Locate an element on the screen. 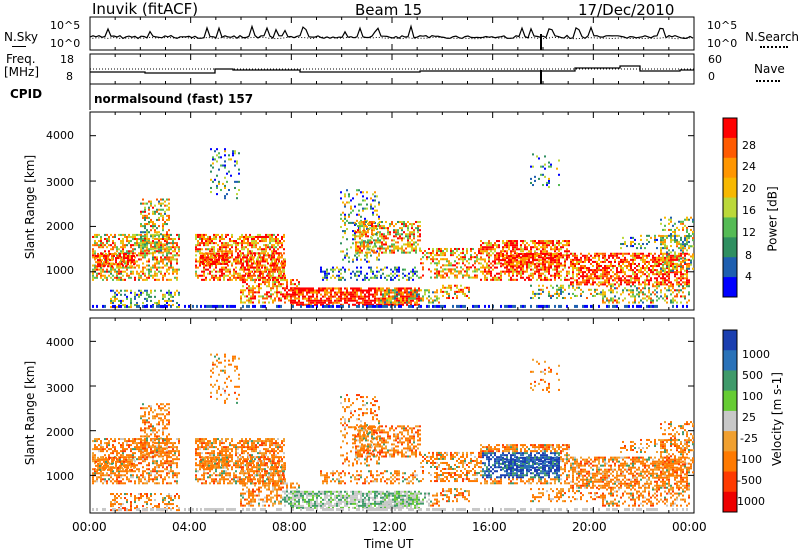  power-cell-2025 is located at coordinates (303, 304).